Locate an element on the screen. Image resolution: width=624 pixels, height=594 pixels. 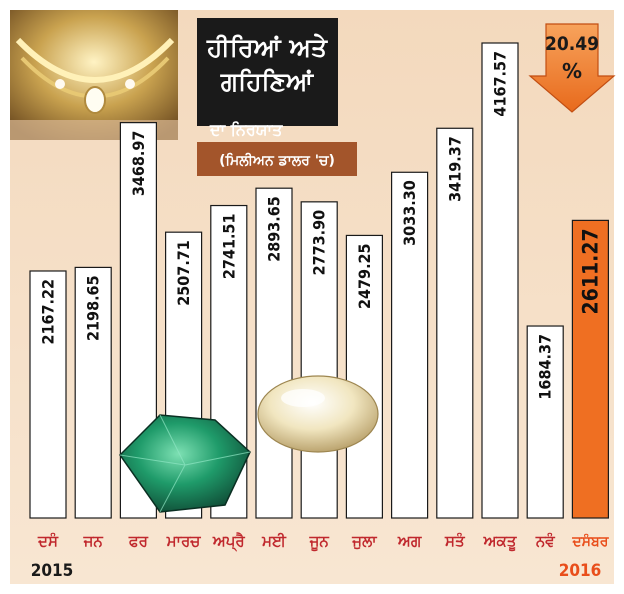
title-box is located at coordinates (267, 72).